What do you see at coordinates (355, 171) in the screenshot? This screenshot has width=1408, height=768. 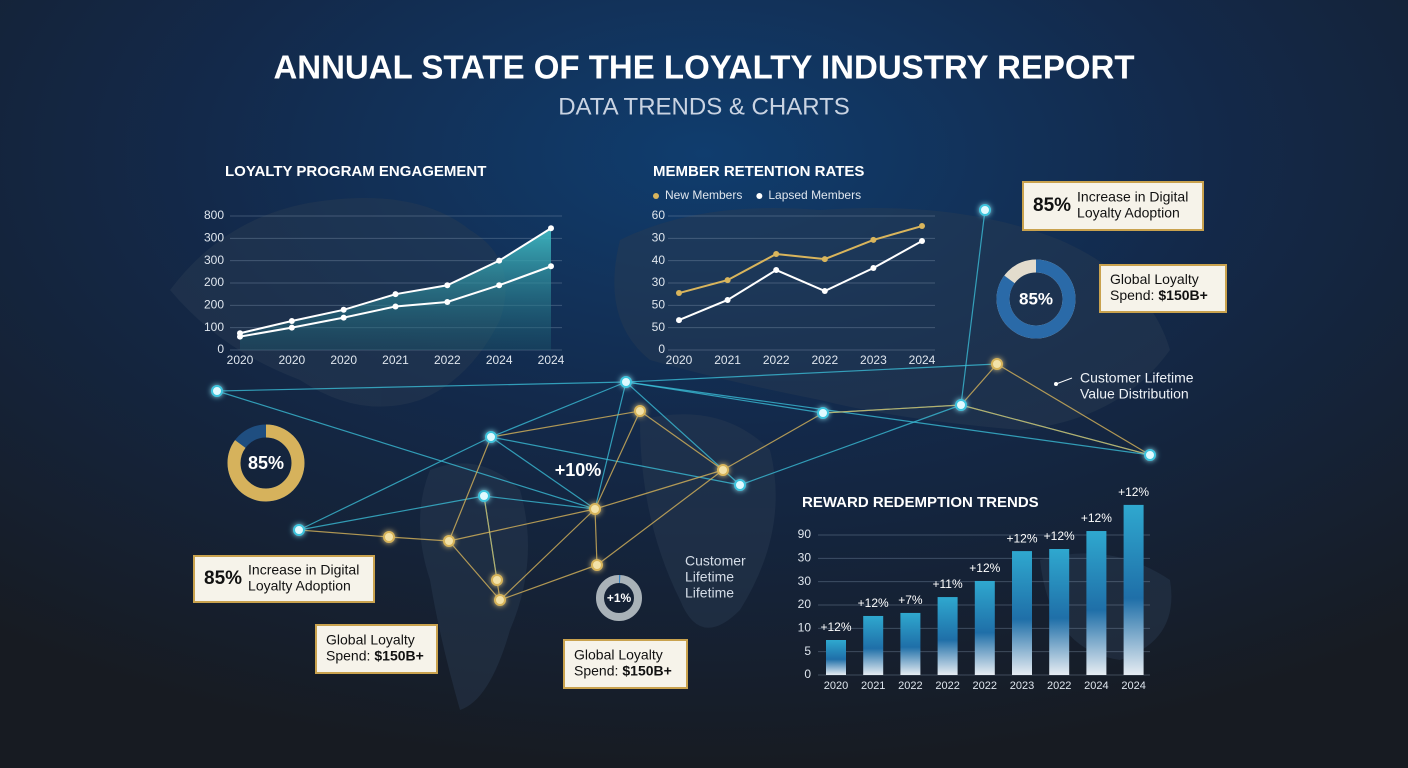 I see `chart-title: LOYALTY PROGRAM ENGAGEMENT` at bounding box center [355, 171].